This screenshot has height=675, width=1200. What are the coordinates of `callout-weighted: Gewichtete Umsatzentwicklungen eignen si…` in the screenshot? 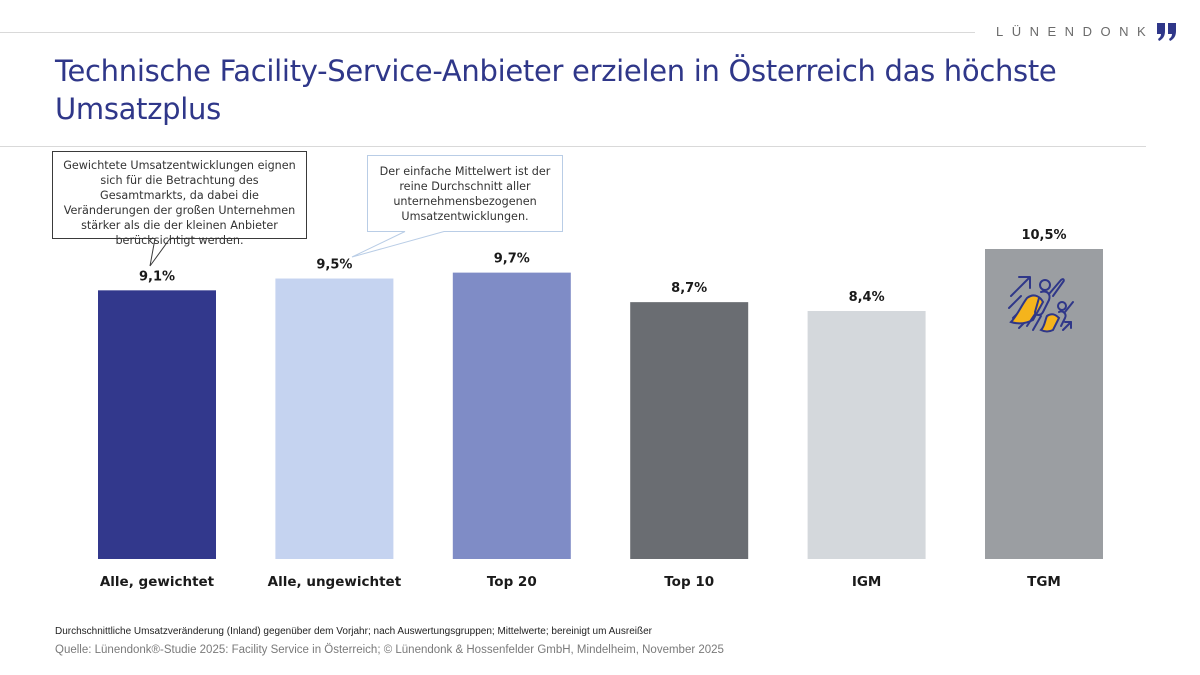 It's located at (179, 209).